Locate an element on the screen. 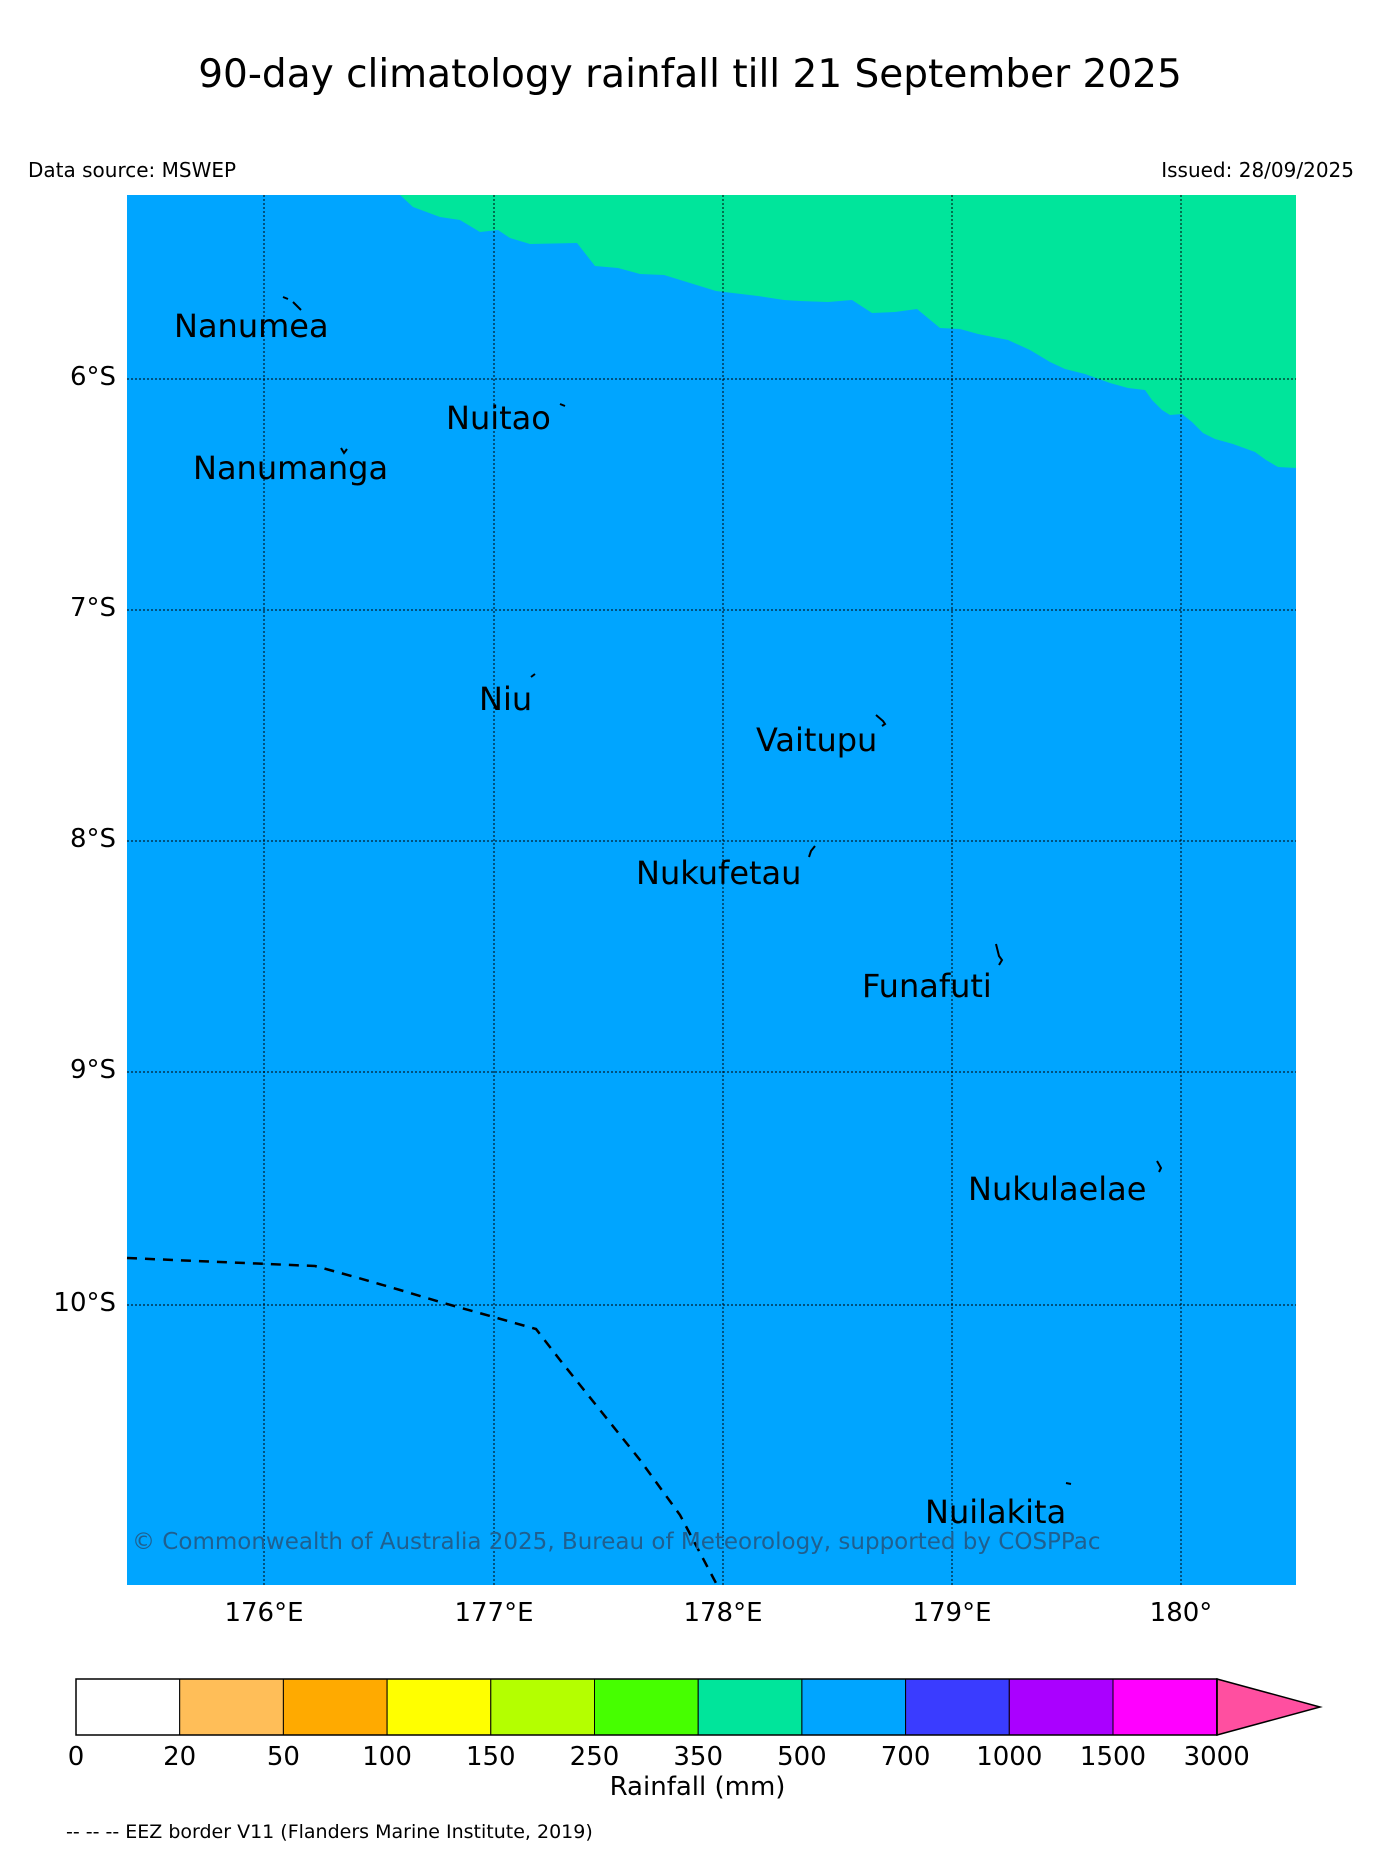 The width and height of the screenshot is (1380, 1862). colorbar-tick-1500: 1500 is located at coordinates (1113, 1757).